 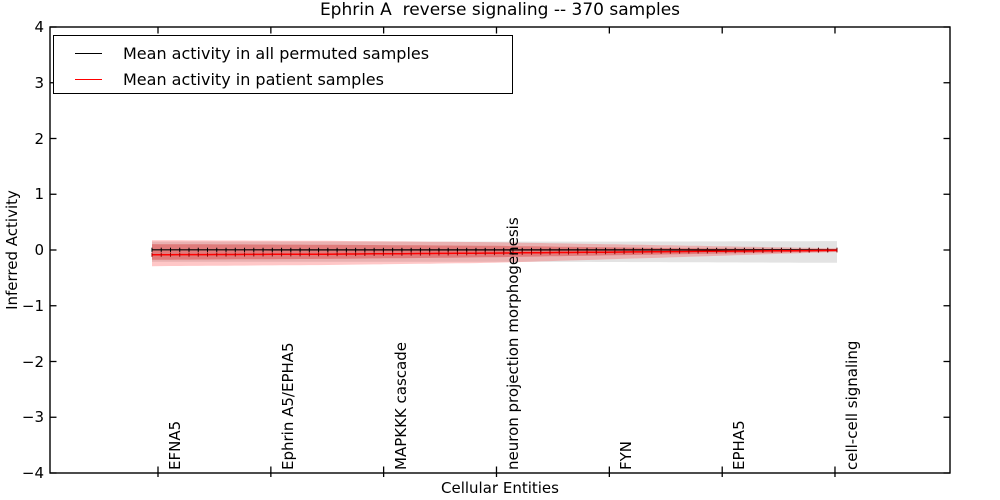 I want to click on x-tick-label: cell-cell signaling, so click(x=851, y=405).